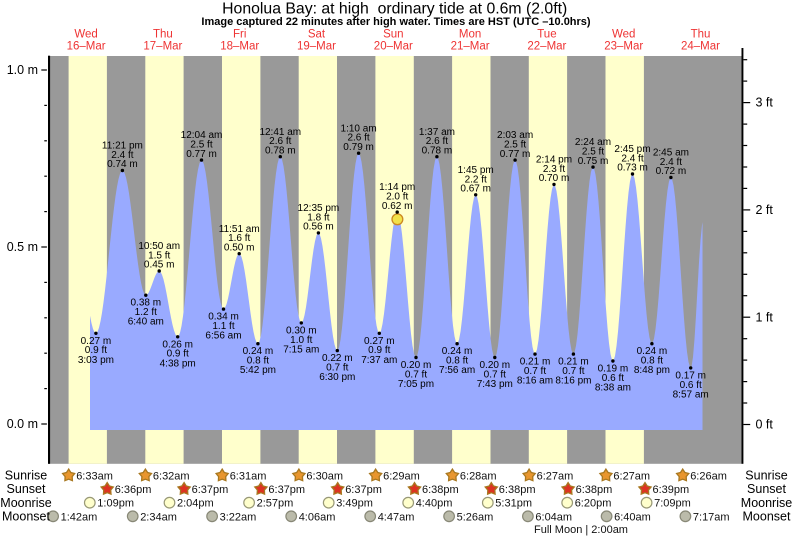 Image resolution: width=793 pixels, height=542 pixels. What do you see at coordinates (94, 477) in the screenshot?
I see `svg-text: 6:33am` at bounding box center [94, 477].